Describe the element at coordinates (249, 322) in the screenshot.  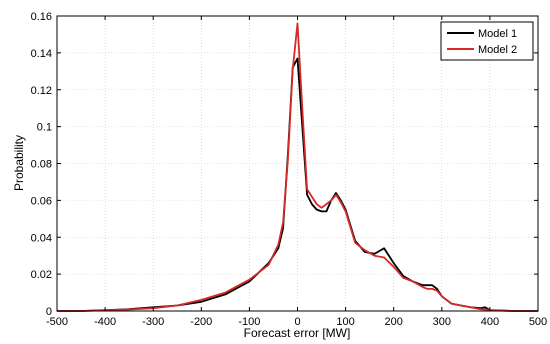
I see `x-tick-label: -100` at that location.